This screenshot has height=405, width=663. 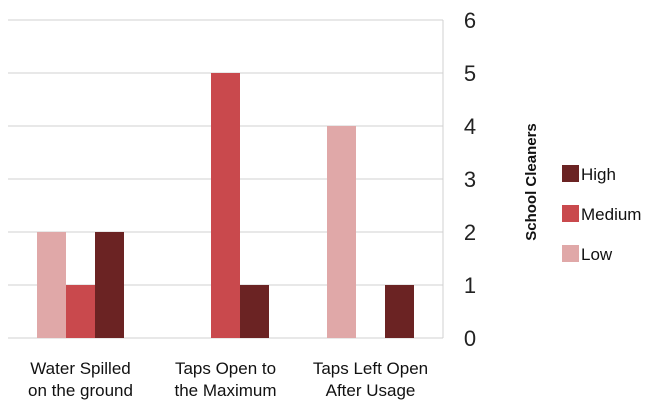 I want to click on category-label: After Usage, so click(x=371, y=390).